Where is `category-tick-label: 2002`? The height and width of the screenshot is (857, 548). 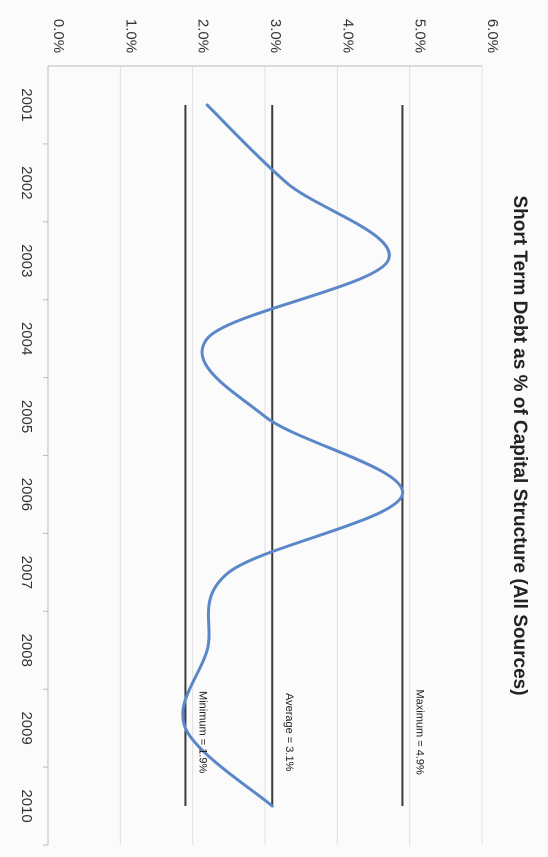
category-tick-label: 2002 is located at coordinates (26, 182).